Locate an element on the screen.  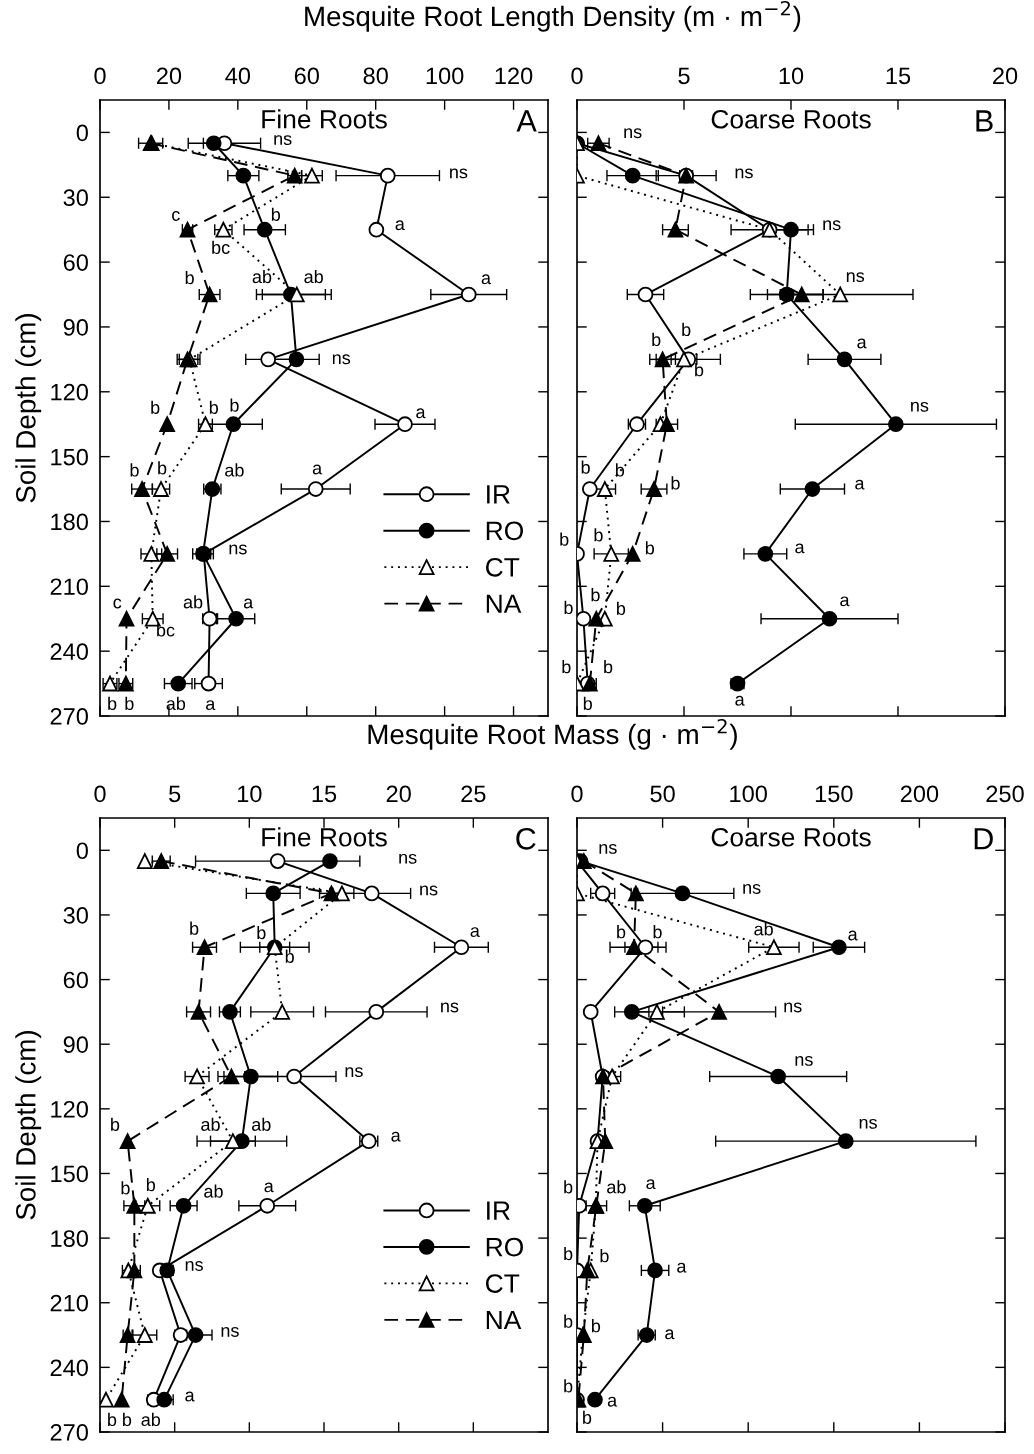
legend-label: IR is located at coordinates (498, 494).